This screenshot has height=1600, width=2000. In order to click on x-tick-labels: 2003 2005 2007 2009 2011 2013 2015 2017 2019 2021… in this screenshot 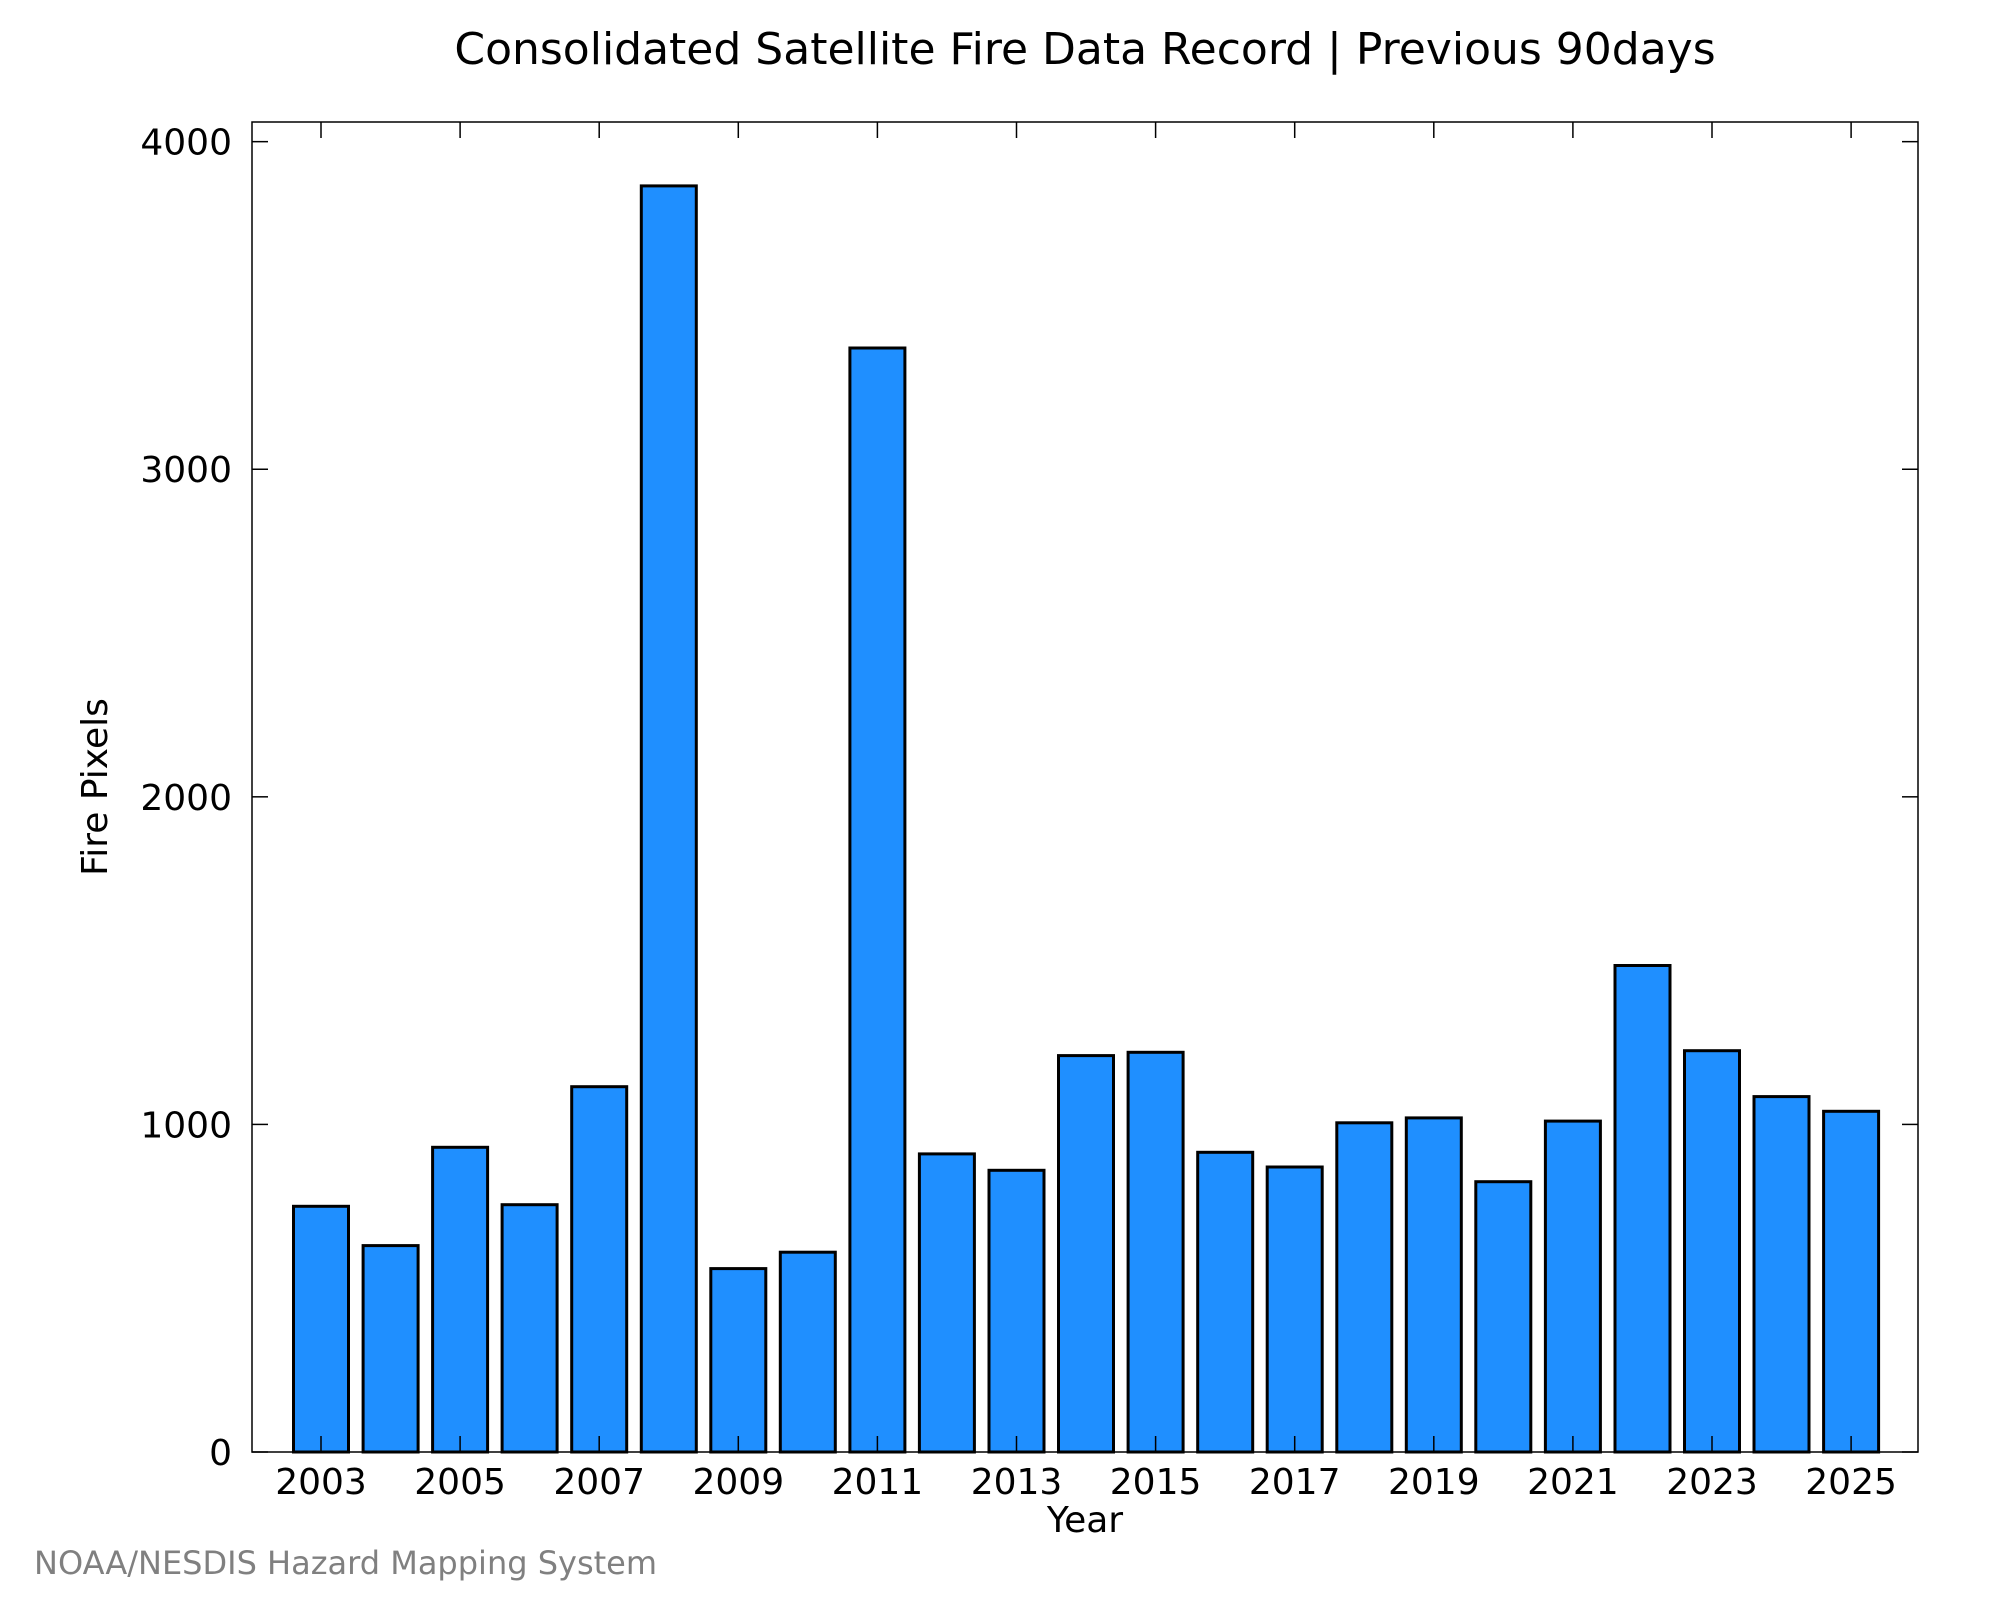, I will do `click(1086, 1482)`.